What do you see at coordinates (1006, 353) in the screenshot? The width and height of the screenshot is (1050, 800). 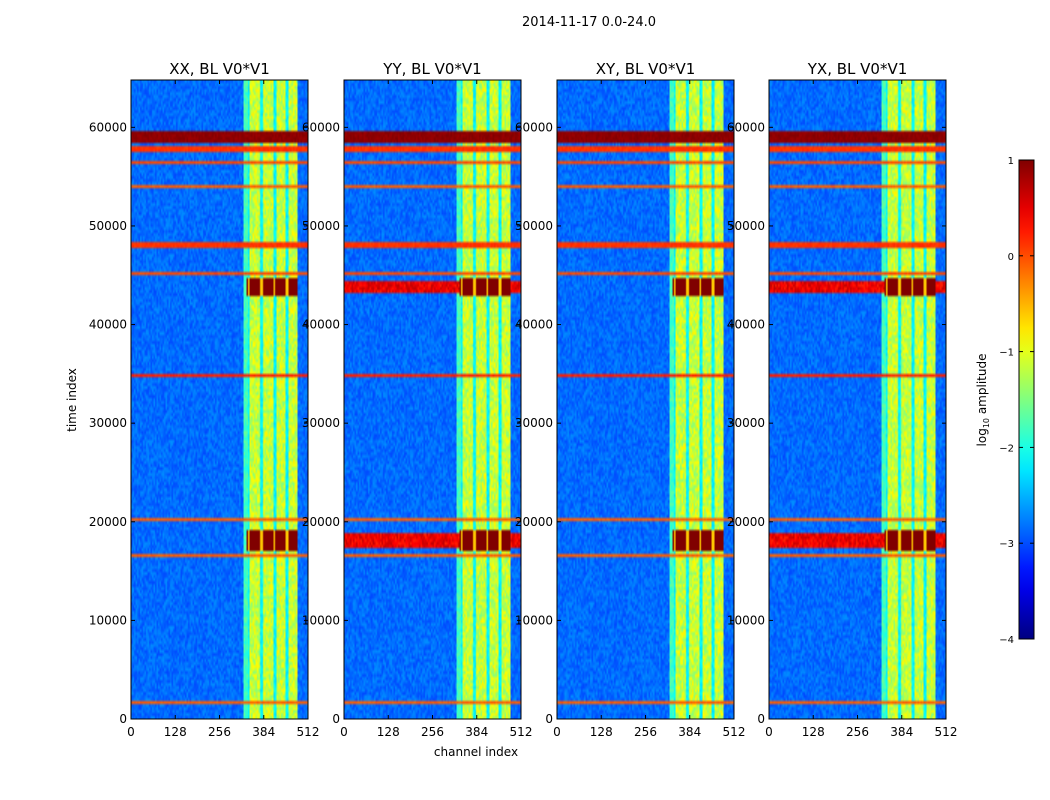 I see `colorbar-tick-label: −1` at bounding box center [1006, 353].